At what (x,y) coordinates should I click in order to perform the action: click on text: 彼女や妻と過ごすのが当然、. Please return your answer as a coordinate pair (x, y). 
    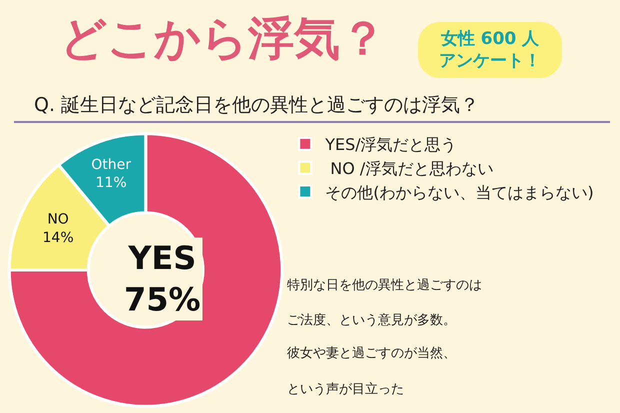
    Looking at the image, I should click on (371, 353).